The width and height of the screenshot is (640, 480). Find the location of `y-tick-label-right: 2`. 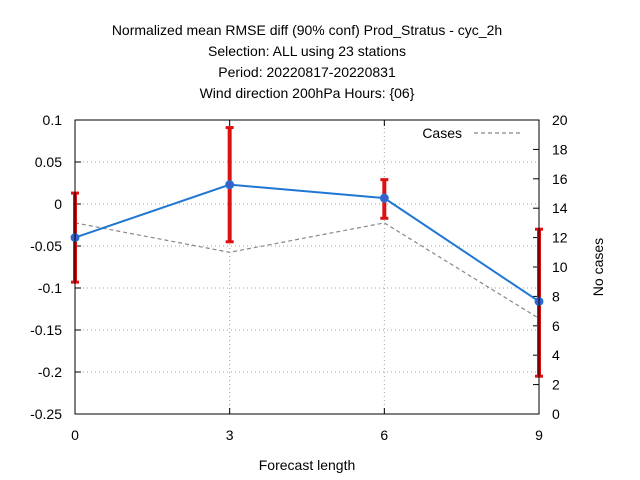

y-tick-label-right: 2 is located at coordinates (556, 385).